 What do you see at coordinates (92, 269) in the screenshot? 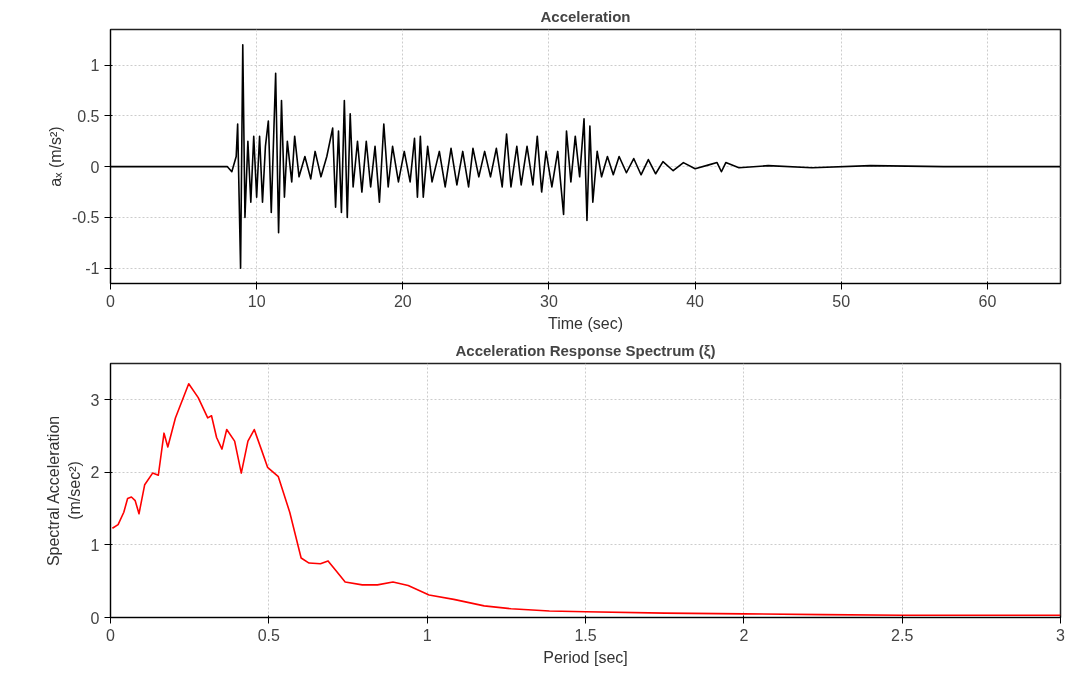
I see `y-tick-label: -1` at bounding box center [92, 269].